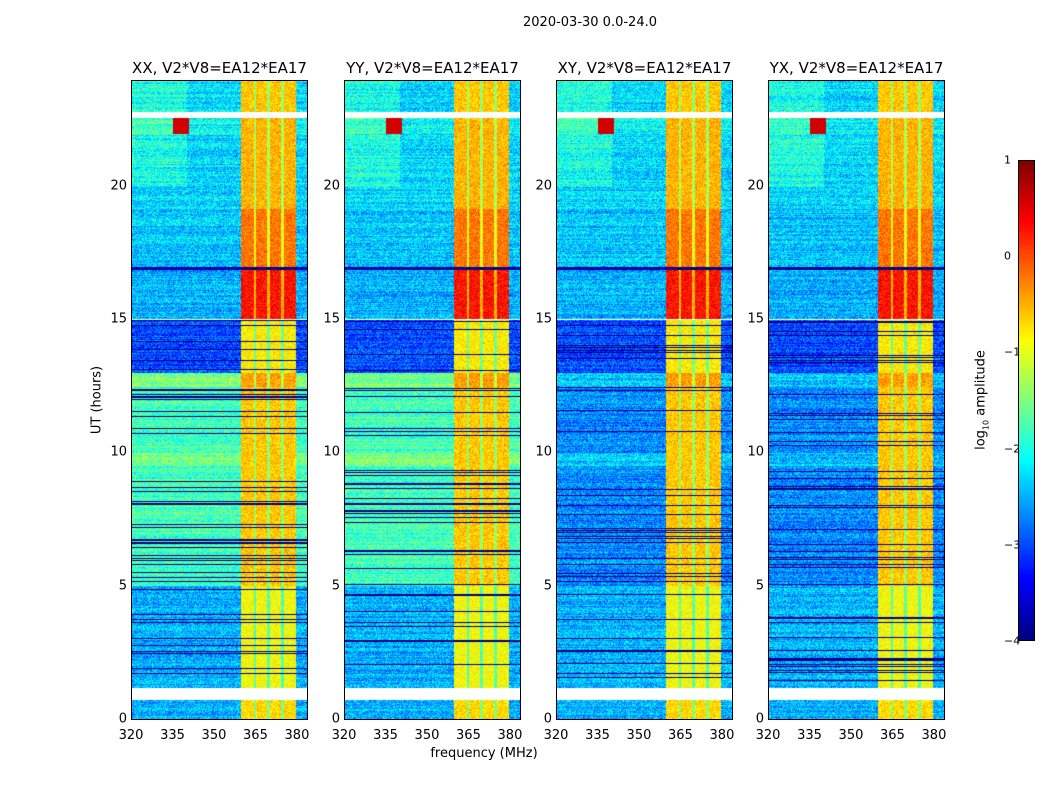 This screenshot has width=1050, height=800. I want to click on panel-title: YX, V2*V8=EA12*EA17, so click(856, 68).